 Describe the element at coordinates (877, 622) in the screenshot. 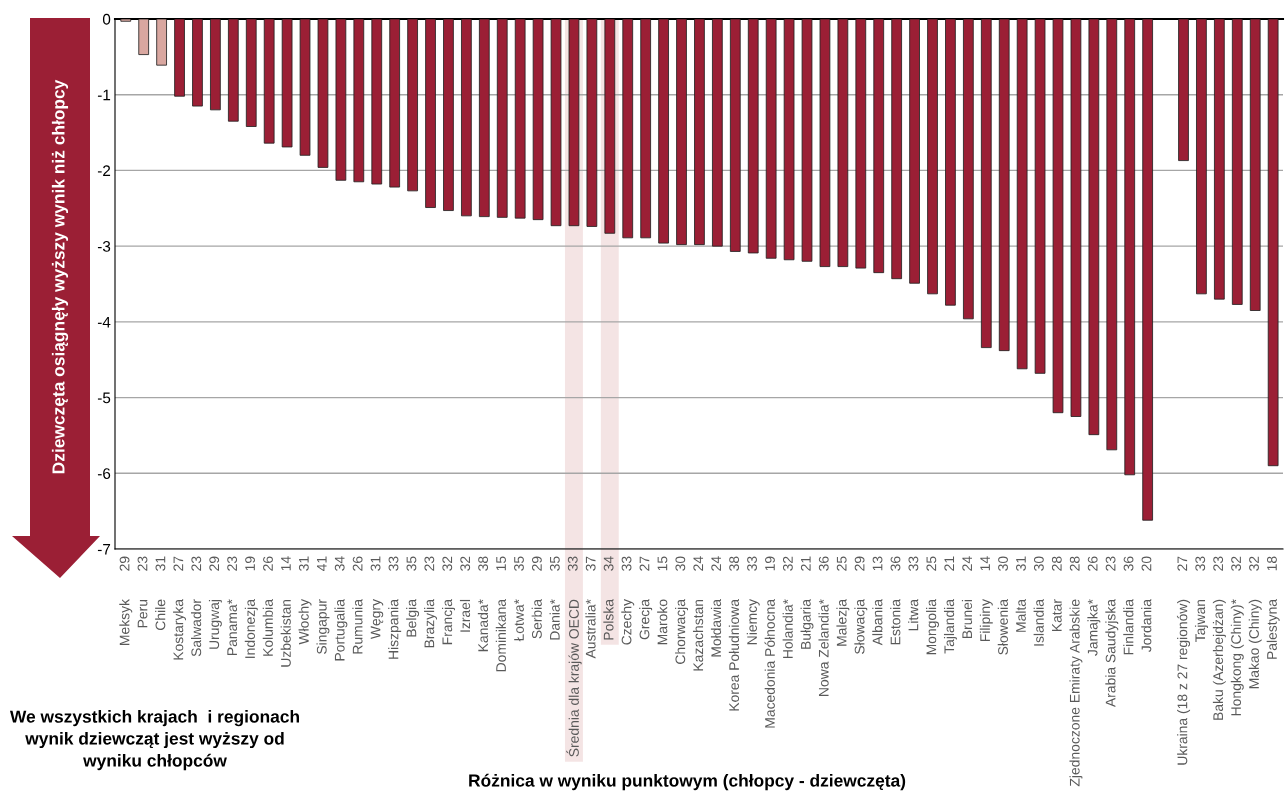

I see `x-tick-label: Albania` at that location.